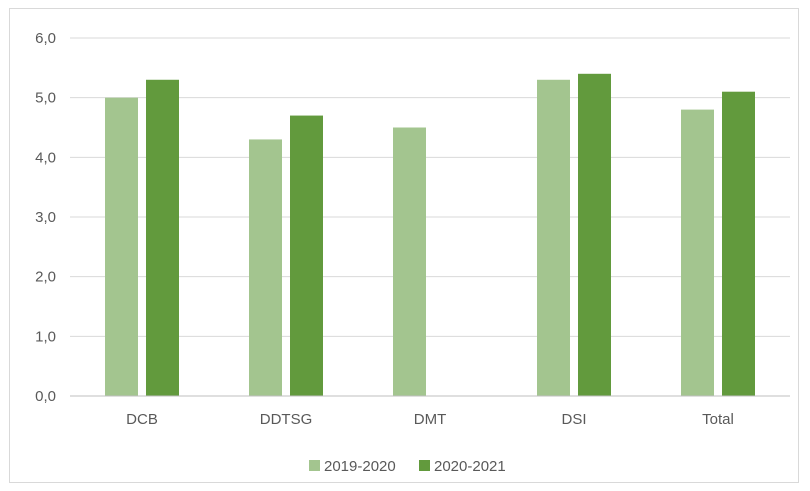  What do you see at coordinates (286, 419) in the screenshot?
I see `x-tick-label: DDTSG` at bounding box center [286, 419].